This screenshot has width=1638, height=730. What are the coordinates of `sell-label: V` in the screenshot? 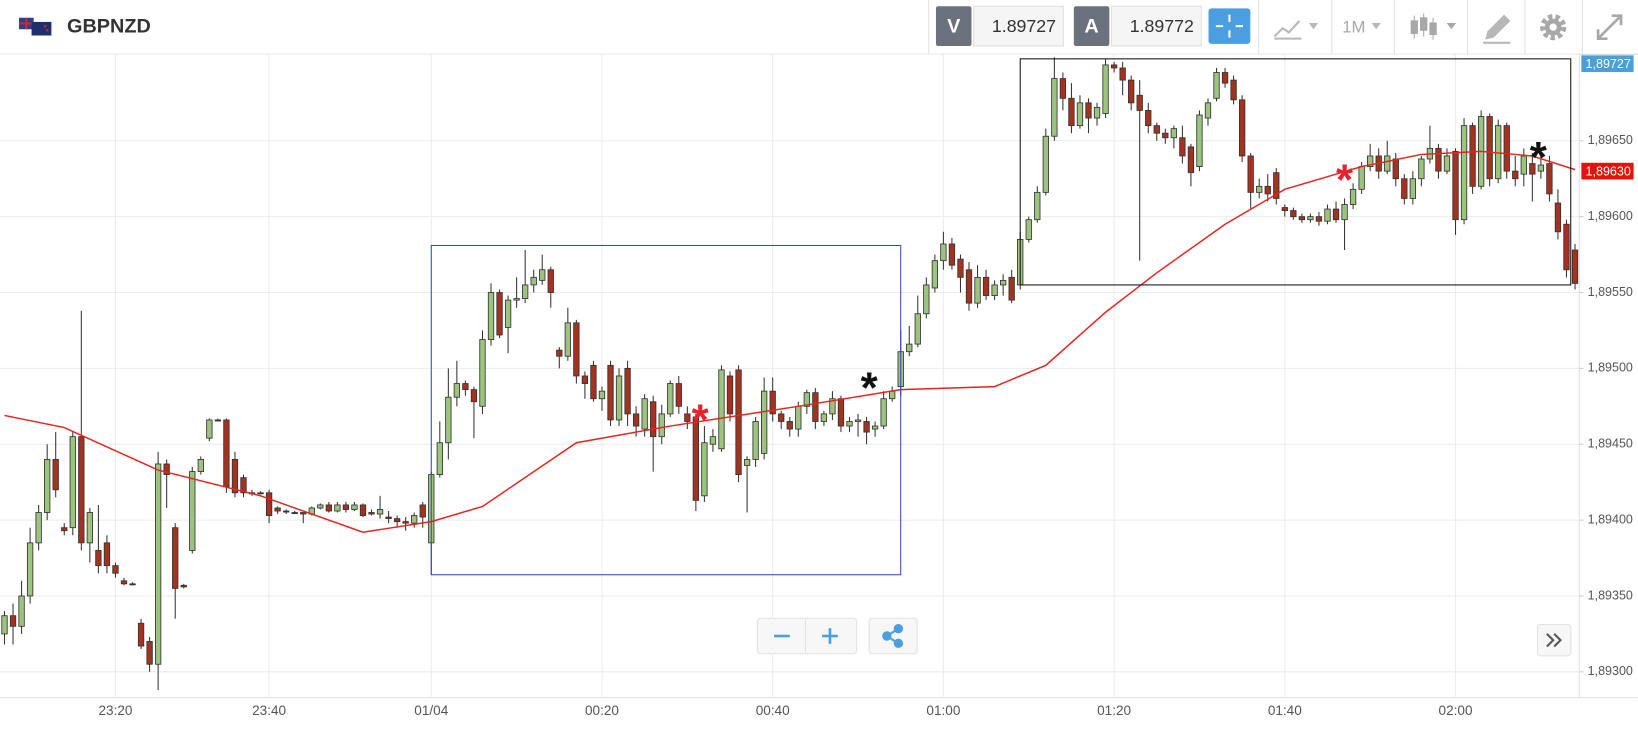 It's located at (954, 26).